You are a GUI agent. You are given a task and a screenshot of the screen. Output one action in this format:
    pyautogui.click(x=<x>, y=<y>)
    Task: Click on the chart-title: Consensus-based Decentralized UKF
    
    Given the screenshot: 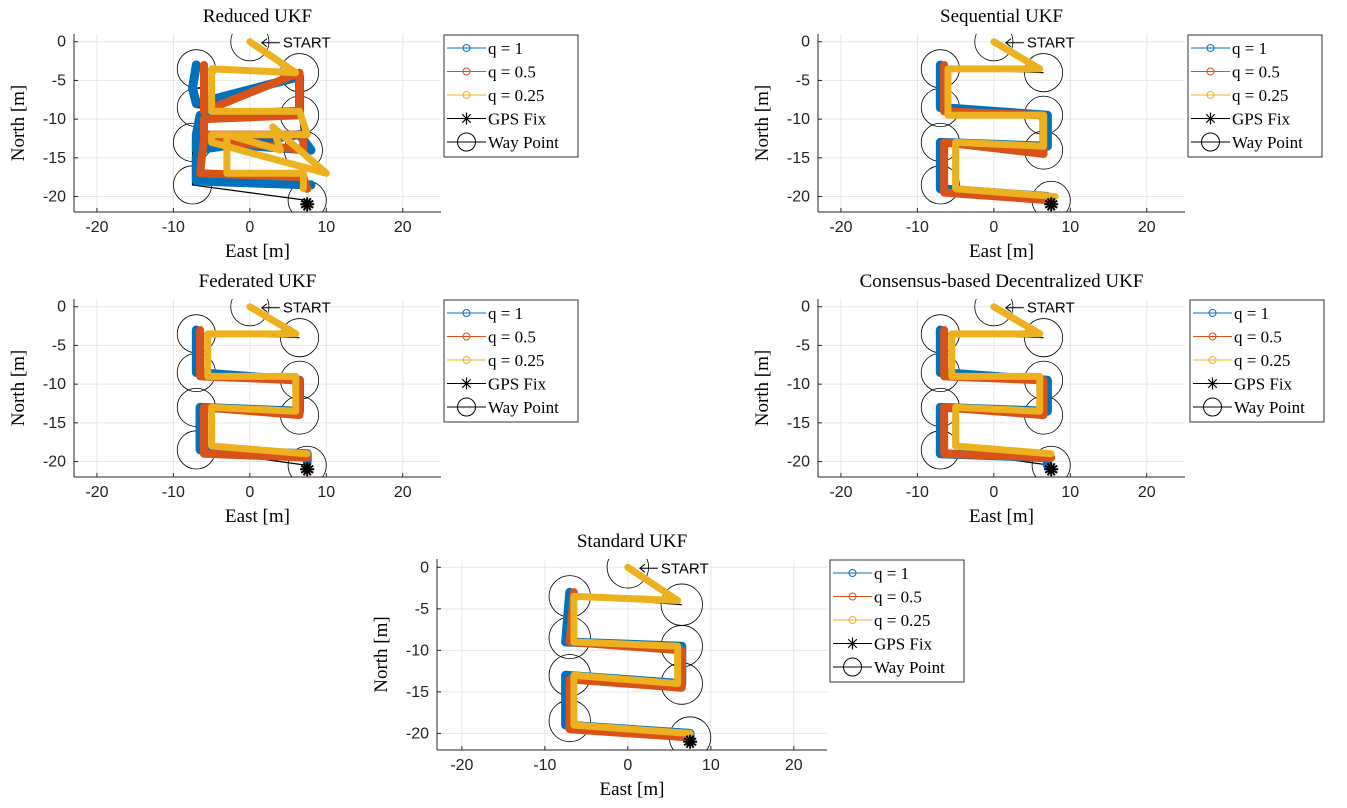 What is the action you would take?
    pyautogui.click(x=1002, y=281)
    